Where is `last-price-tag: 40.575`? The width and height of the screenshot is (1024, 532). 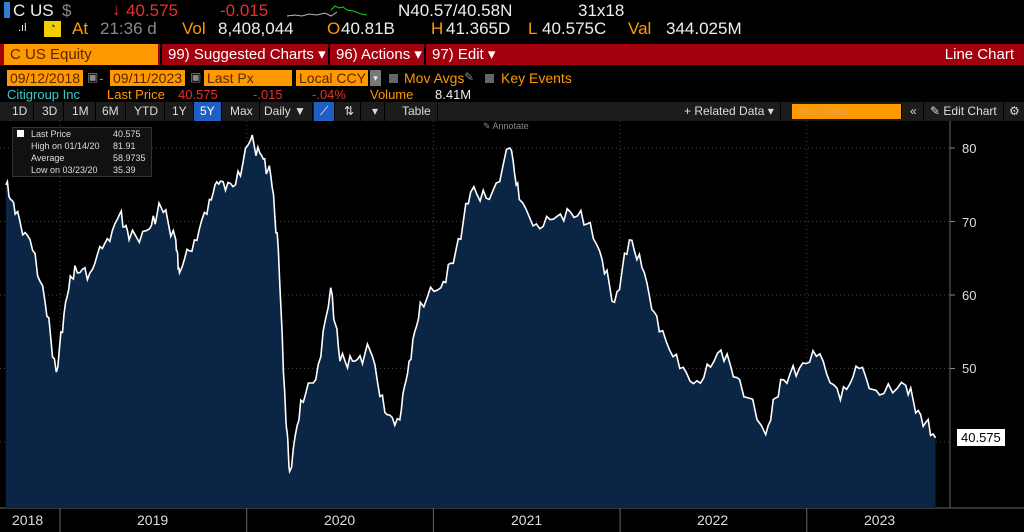 last-price-tag: 40.575 is located at coordinates (981, 437).